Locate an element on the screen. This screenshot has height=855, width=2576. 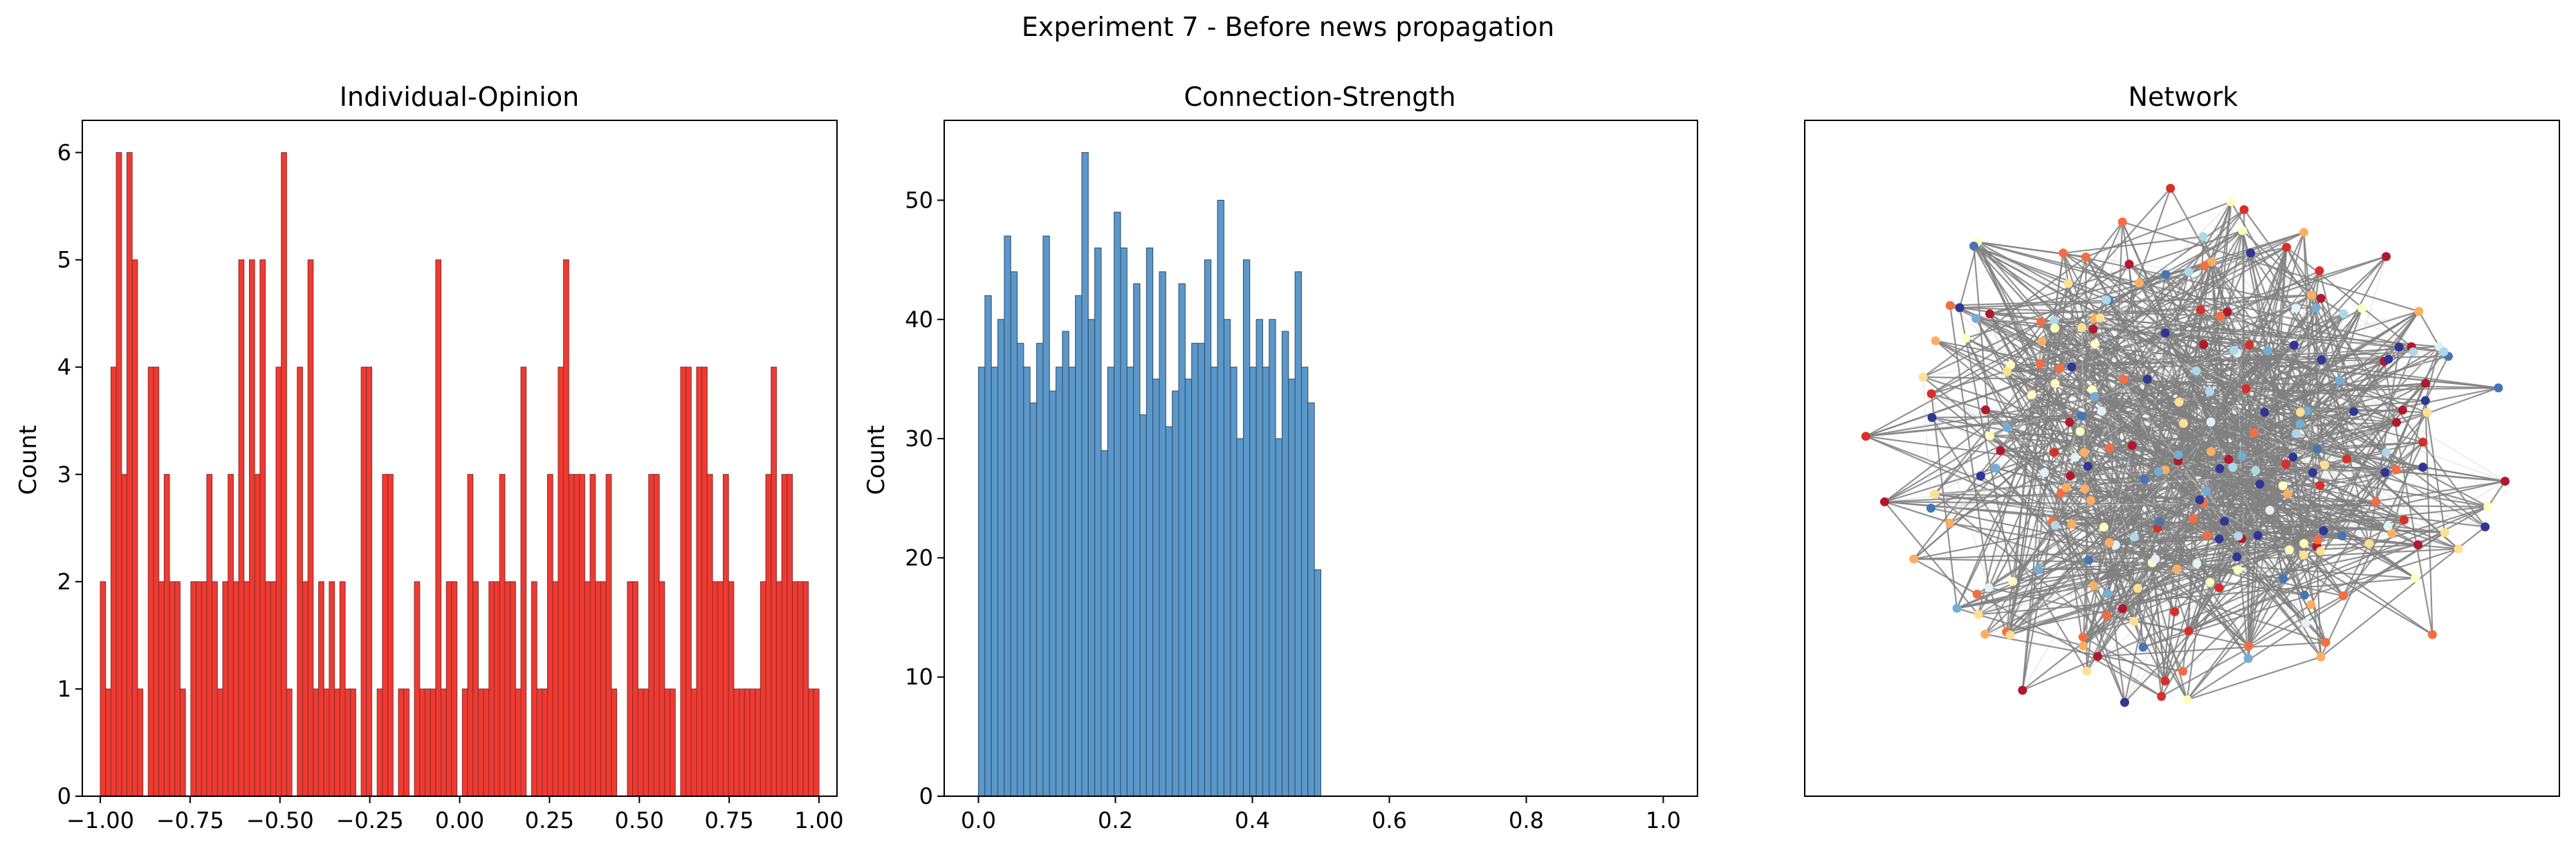
opinion-histogram-xtick-label: −0.25 is located at coordinates (370, 820).